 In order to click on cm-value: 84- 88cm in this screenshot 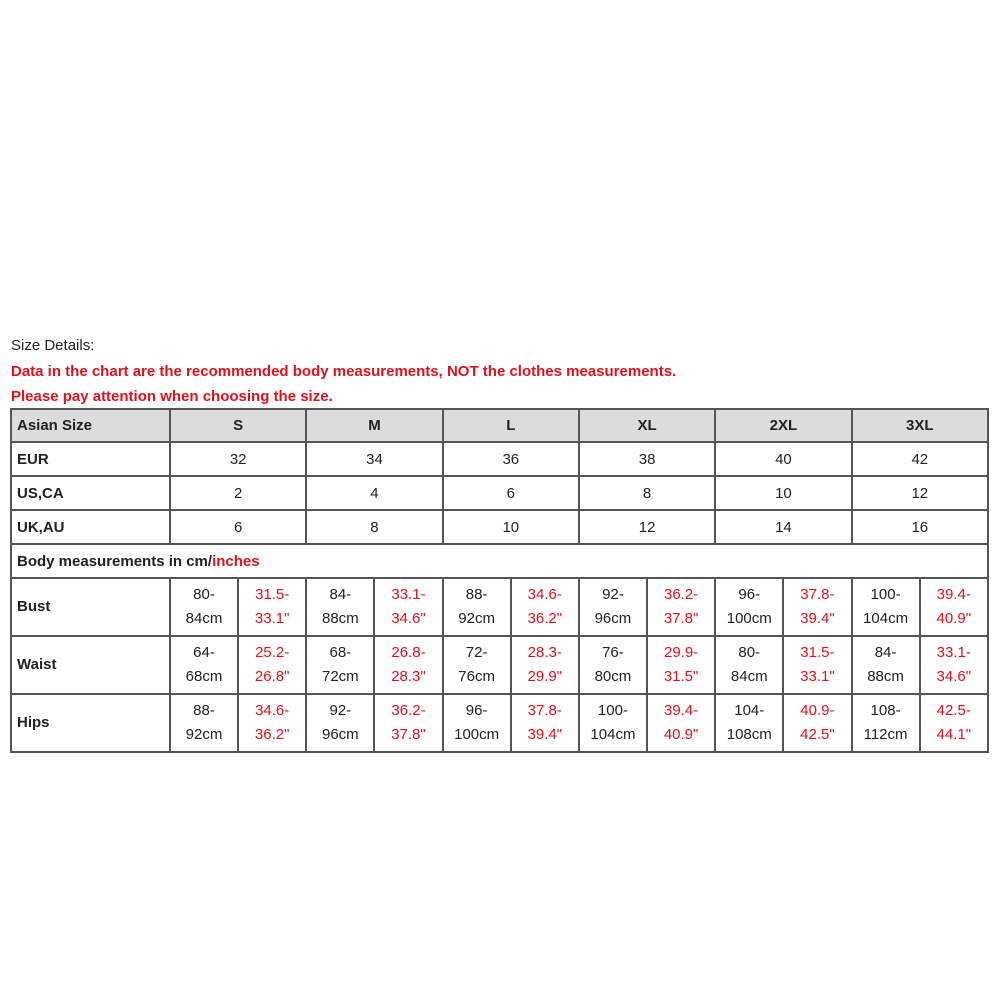, I will do `click(885, 665)`.